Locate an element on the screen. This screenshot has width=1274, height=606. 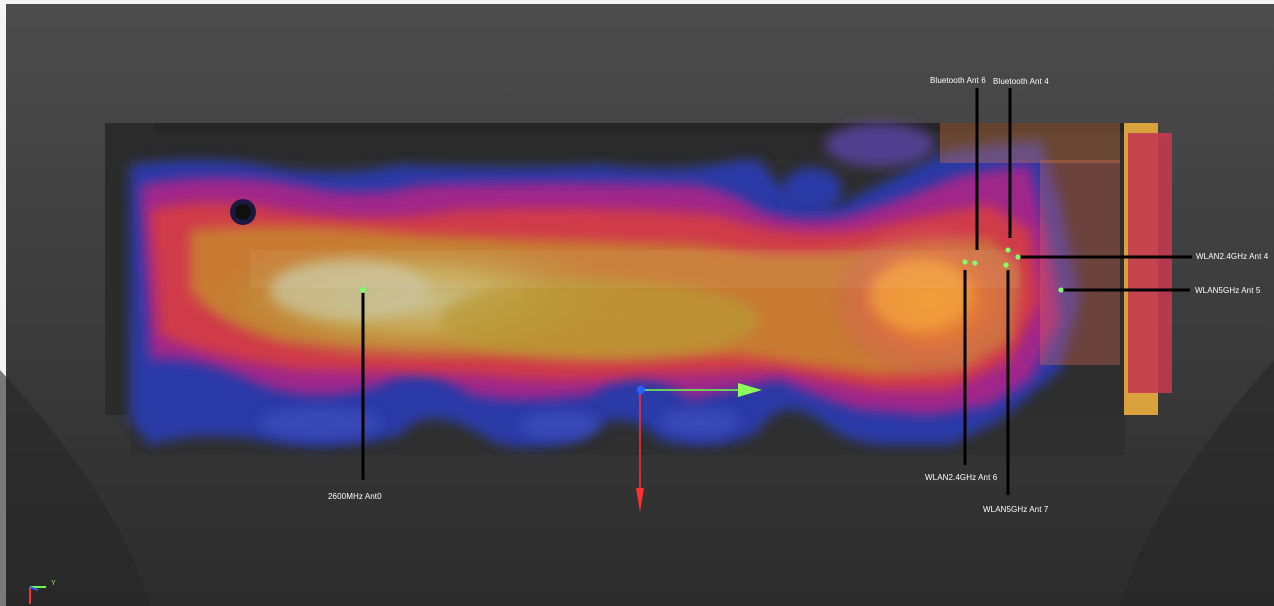
gizmo-origin is located at coordinates (641, 390).